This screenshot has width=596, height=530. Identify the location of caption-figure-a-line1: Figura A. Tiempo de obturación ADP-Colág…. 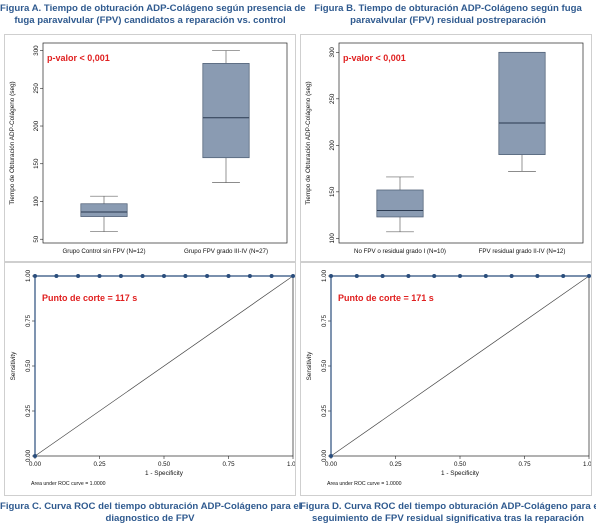
(153, 8).